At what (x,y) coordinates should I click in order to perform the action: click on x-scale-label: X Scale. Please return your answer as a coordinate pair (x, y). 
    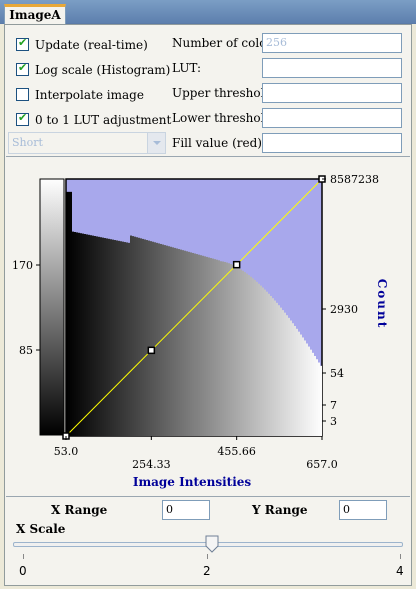
    Looking at the image, I should click on (41, 529).